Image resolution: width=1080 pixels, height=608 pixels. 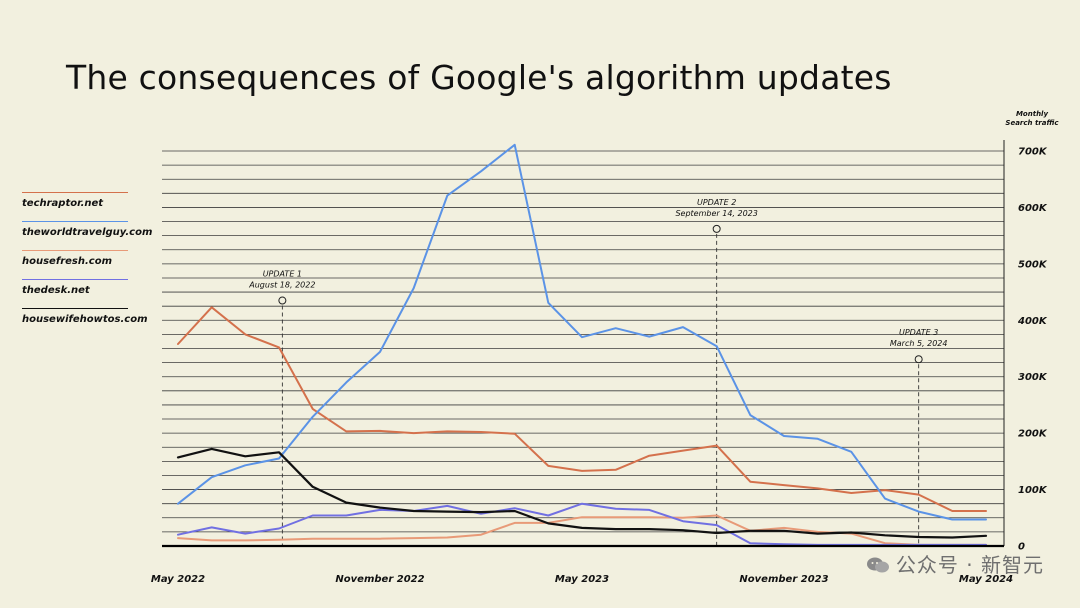 What do you see at coordinates (1033, 264) in the screenshot?
I see `y-tick-label: 500K` at bounding box center [1033, 264].